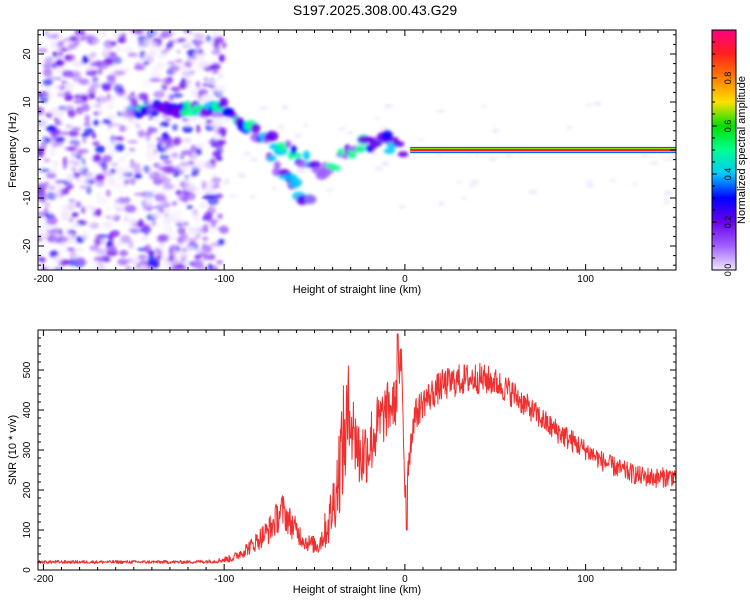 The height and width of the screenshot is (600, 750). What do you see at coordinates (27, 54) in the screenshot?
I see `y-tick-label: 20` at bounding box center [27, 54].